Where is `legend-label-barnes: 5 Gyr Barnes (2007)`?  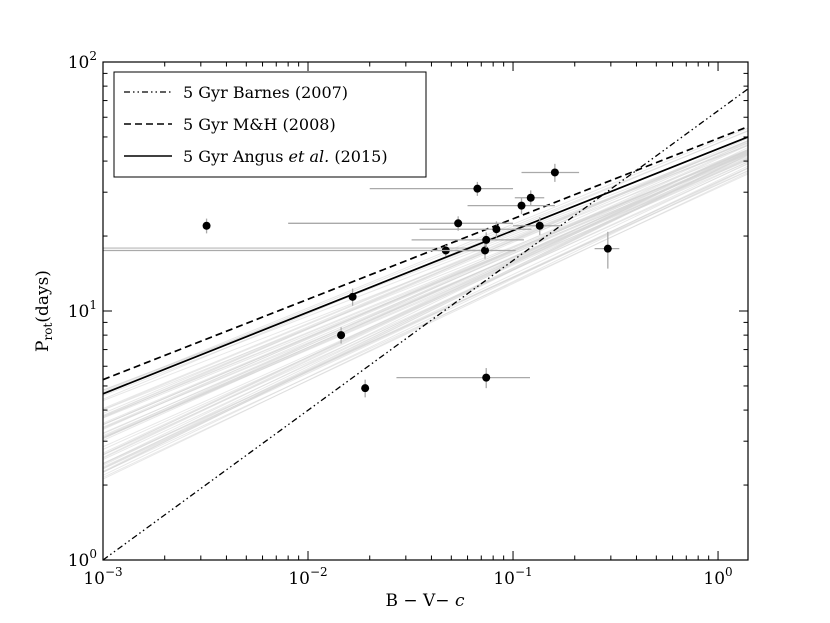 legend-label-barnes: 5 Gyr Barnes (2007) is located at coordinates (265, 92).